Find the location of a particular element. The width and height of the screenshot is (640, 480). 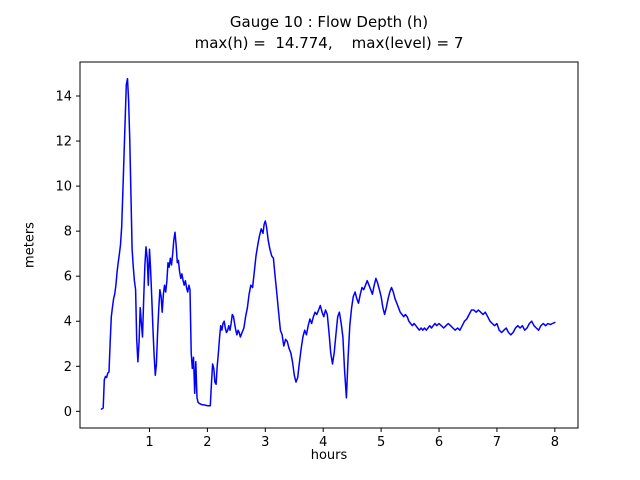

chart-subtitle: max(h) = 14.774, max(level) = 7 is located at coordinates (329, 43).